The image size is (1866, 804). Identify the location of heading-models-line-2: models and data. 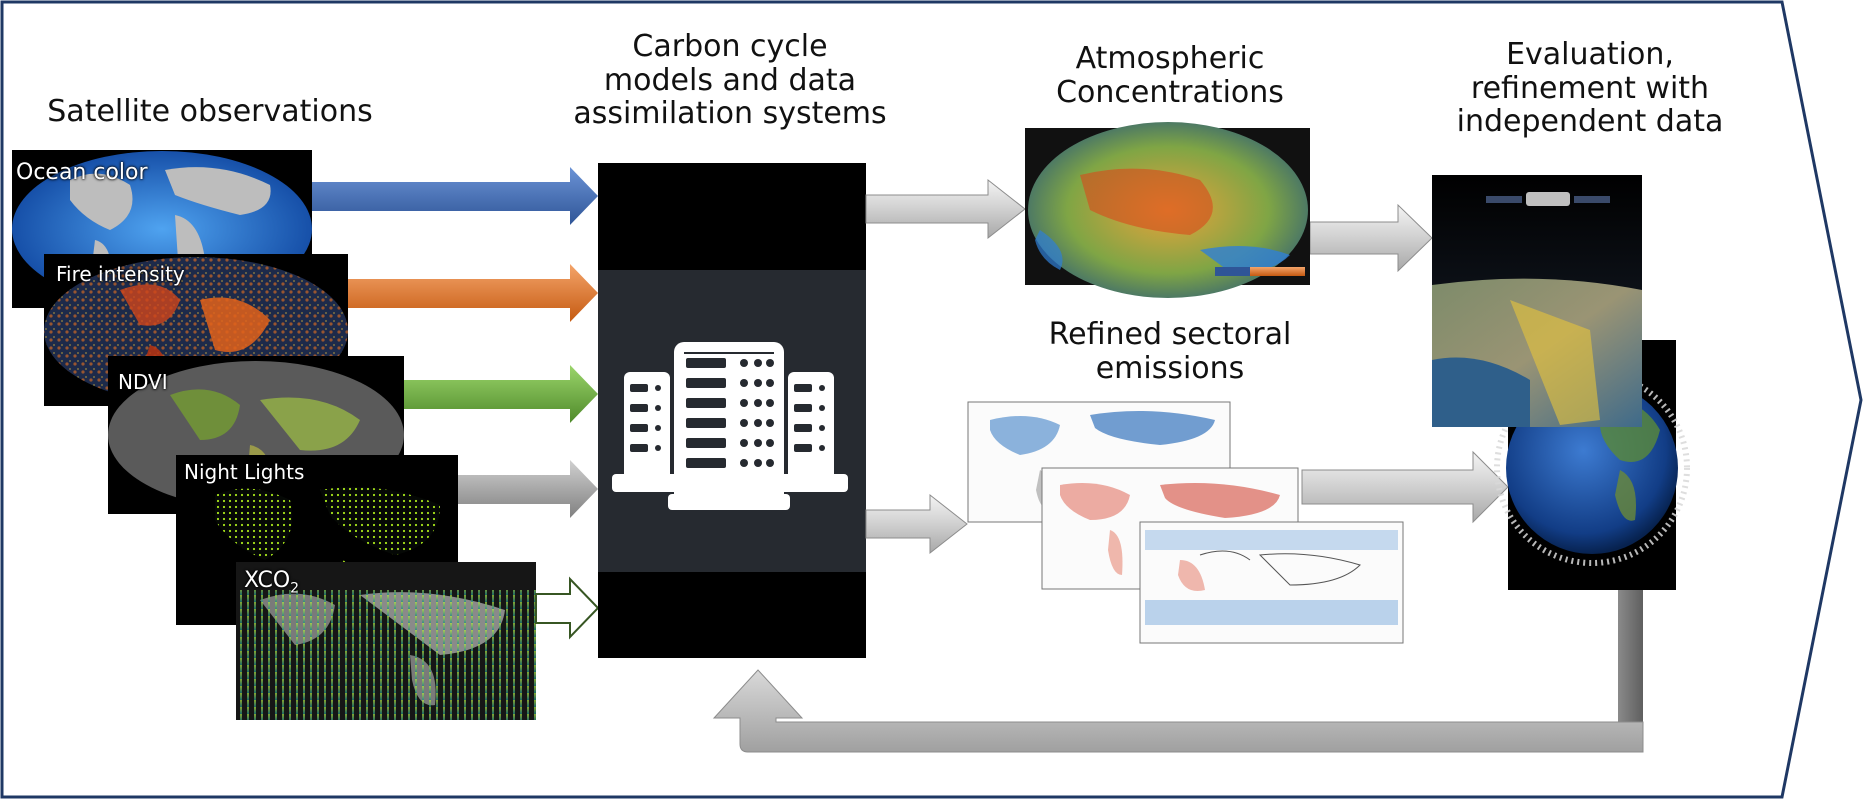
(730, 80).